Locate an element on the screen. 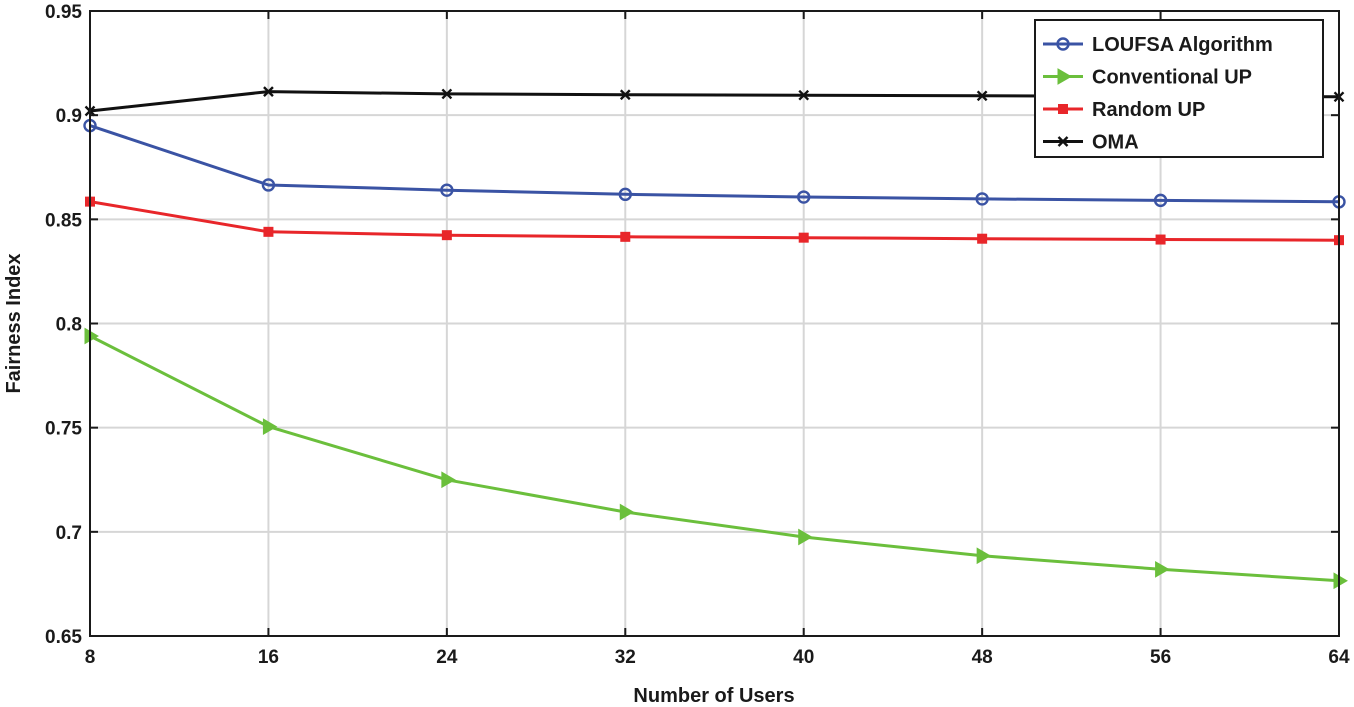 This screenshot has width=1354, height=707. x-tick-label: 24 is located at coordinates (447, 657).